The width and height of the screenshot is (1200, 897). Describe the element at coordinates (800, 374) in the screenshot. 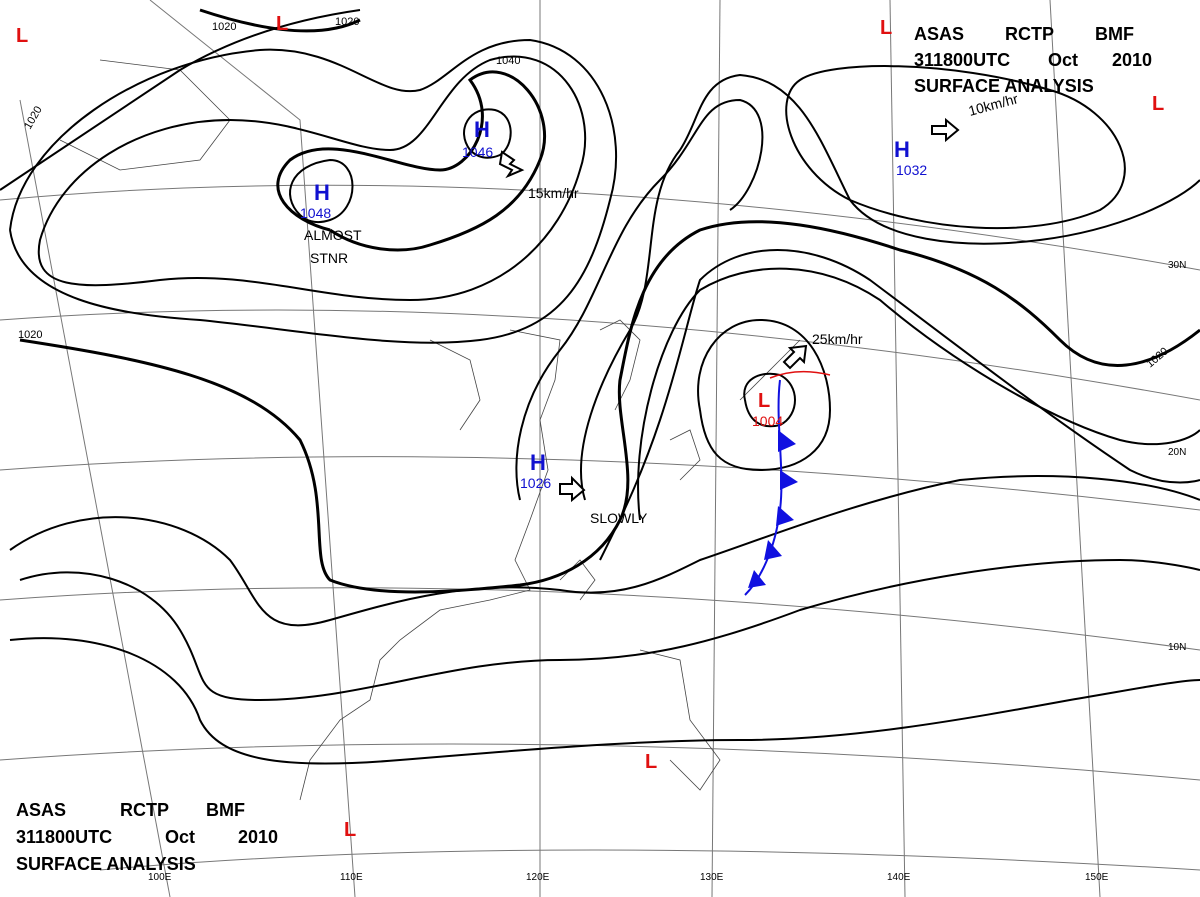

I see `warm-front-line` at that location.